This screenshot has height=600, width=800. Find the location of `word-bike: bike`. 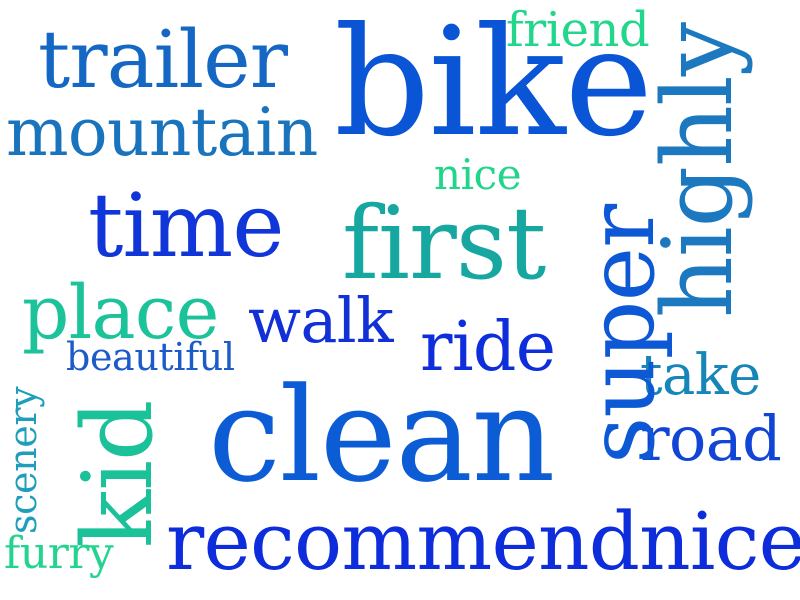

word-bike: bike is located at coordinates (493, 85).